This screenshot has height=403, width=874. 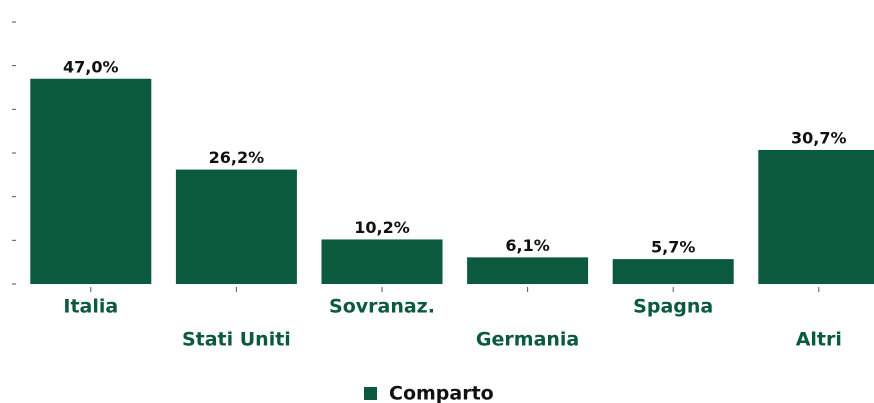 I want to click on legend-label: Comparto, so click(x=441, y=393).